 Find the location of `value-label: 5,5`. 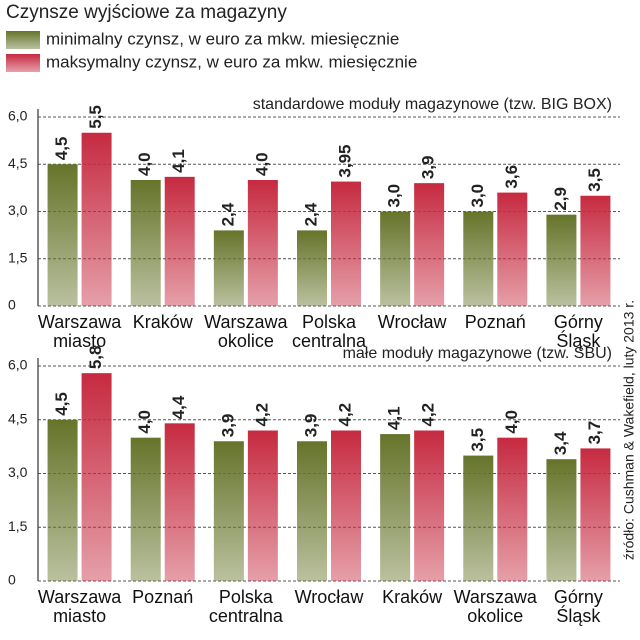

value-label: 5,5 is located at coordinates (95, 117).